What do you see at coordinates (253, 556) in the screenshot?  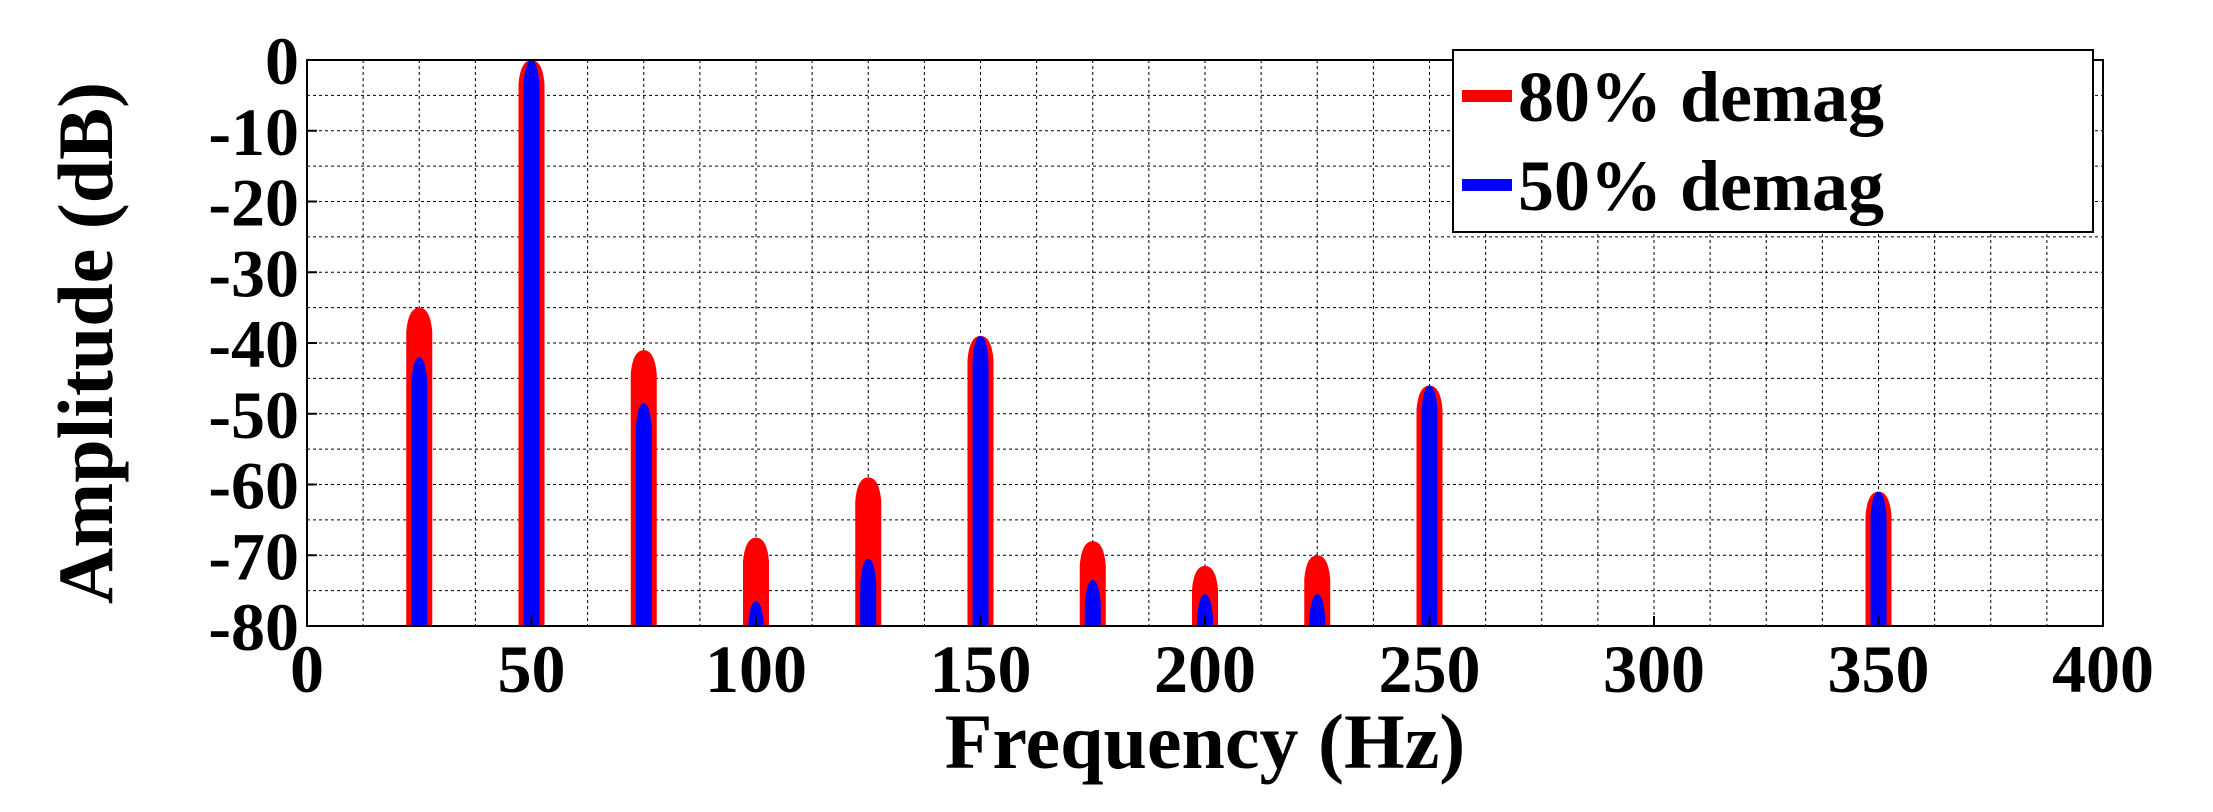 I see `y-tick-label: -70` at bounding box center [253, 556].